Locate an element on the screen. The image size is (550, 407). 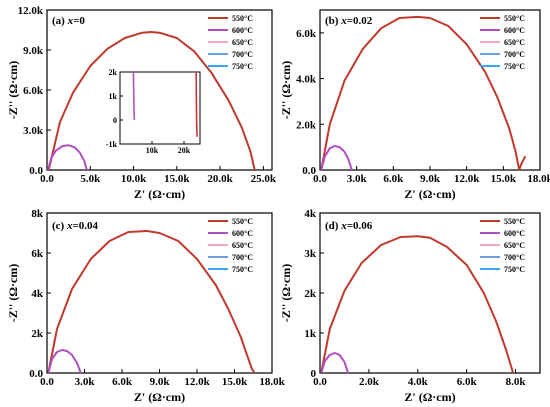
y-tick-label: 1k is located at coordinates (310, 334).